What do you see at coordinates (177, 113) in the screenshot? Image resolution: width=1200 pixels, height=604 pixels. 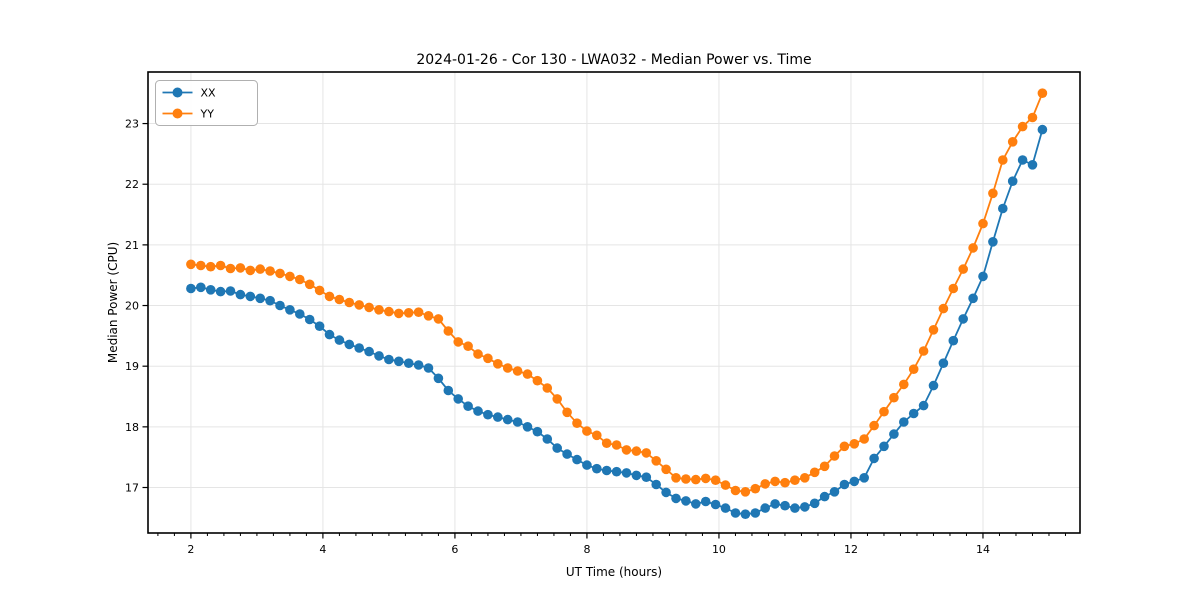 I see `legend-yy-marker` at bounding box center [177, 113].